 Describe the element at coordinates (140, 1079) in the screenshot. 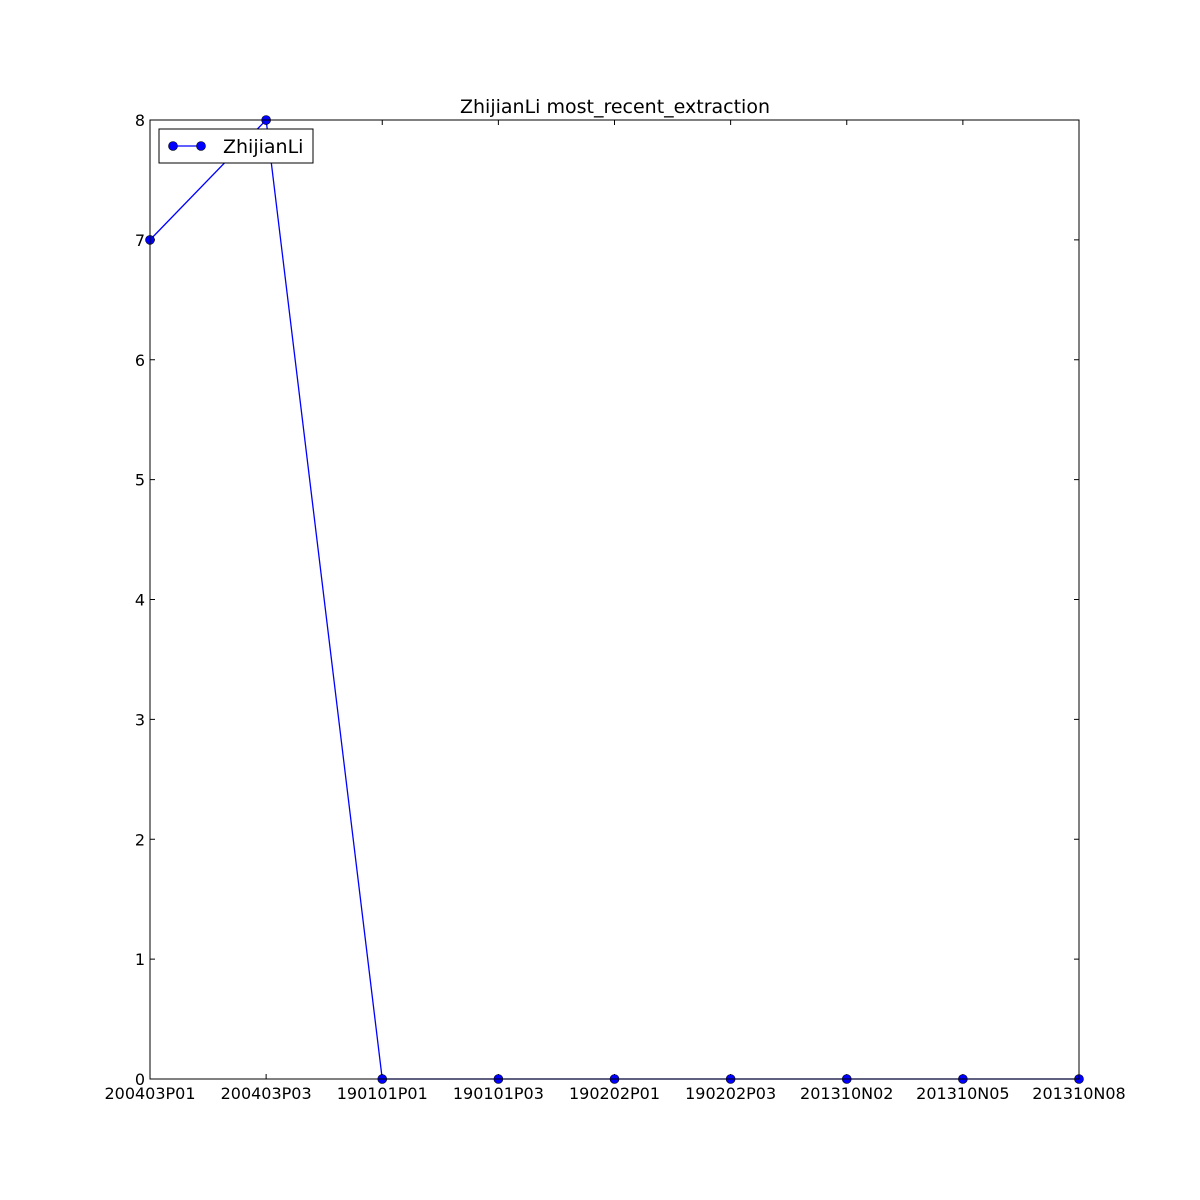

I see `y-tick-label: 0` at that location.